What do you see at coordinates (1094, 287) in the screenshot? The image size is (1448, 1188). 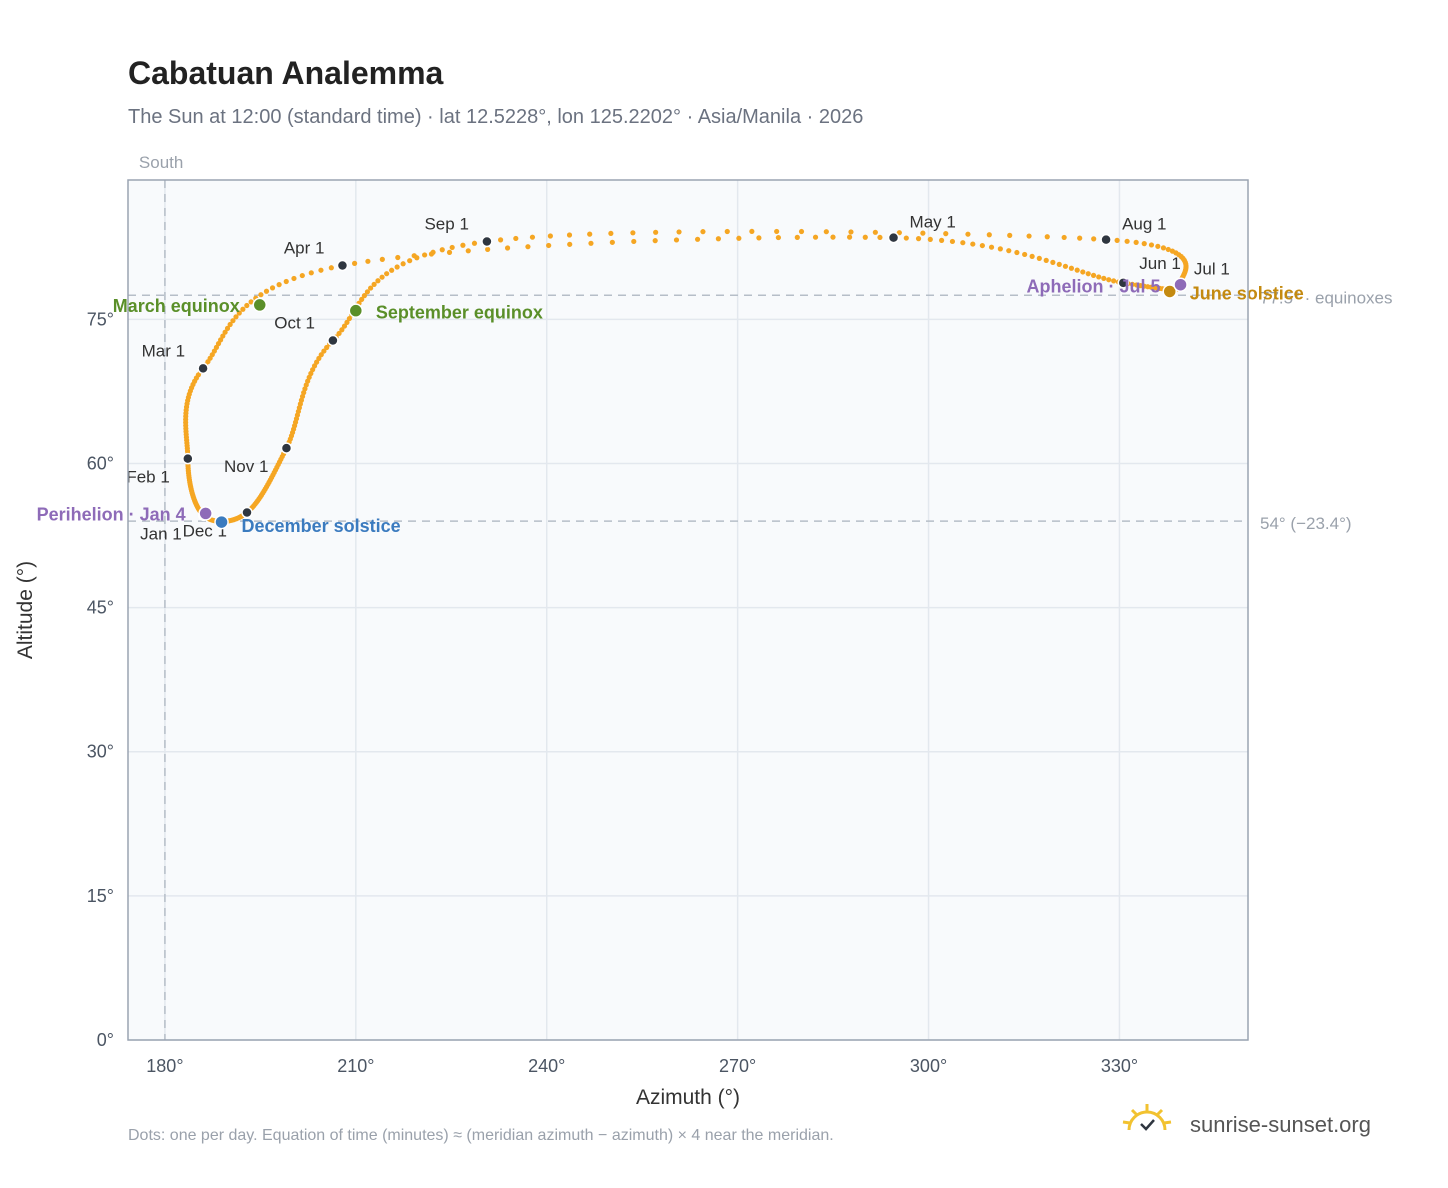 I see `event-label: Aphelion · Jul 5` at bounding box center [1094, 287].